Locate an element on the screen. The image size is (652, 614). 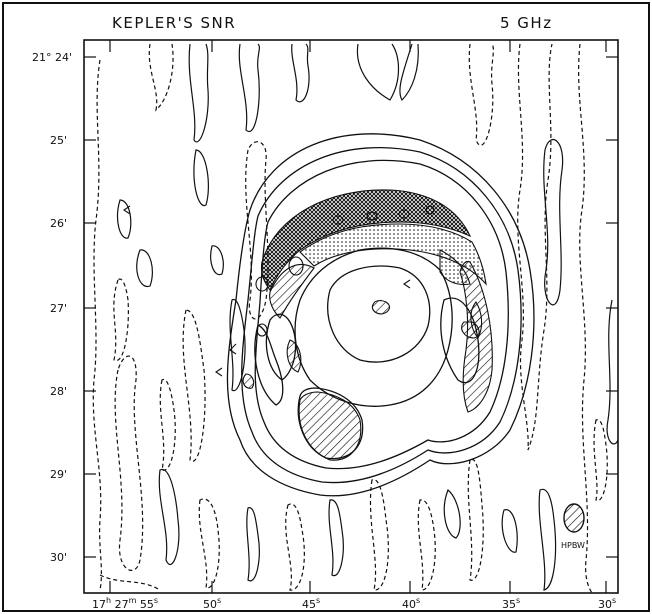
dec-label-28: 28' is located at coordinates (58, 391).